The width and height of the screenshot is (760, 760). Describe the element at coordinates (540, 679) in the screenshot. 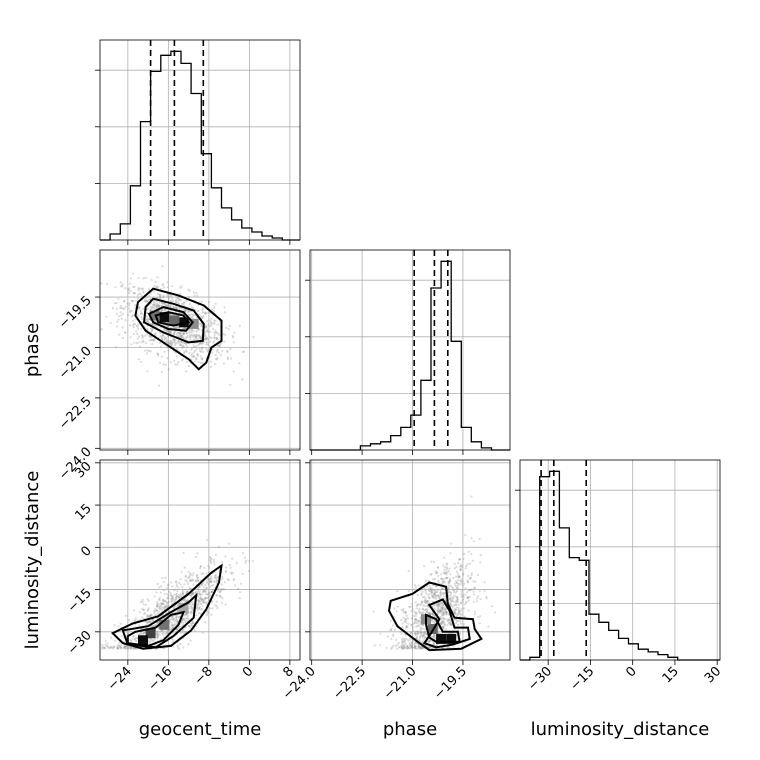

I see `x-tick-label-luminosity-distance-0: −30` at that location.